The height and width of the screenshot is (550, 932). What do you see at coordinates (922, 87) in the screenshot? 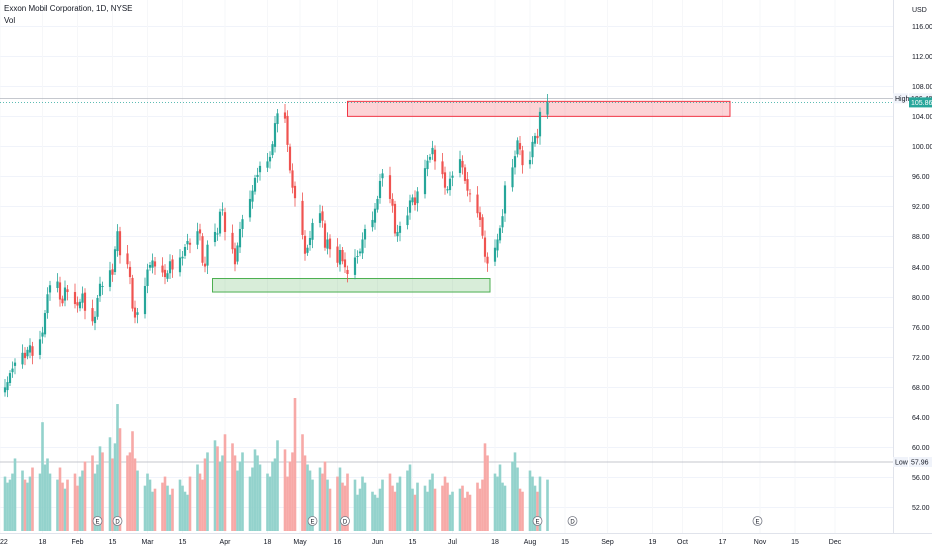
I see `price-tick-label: 108.00` at bounding box center [922, 87].